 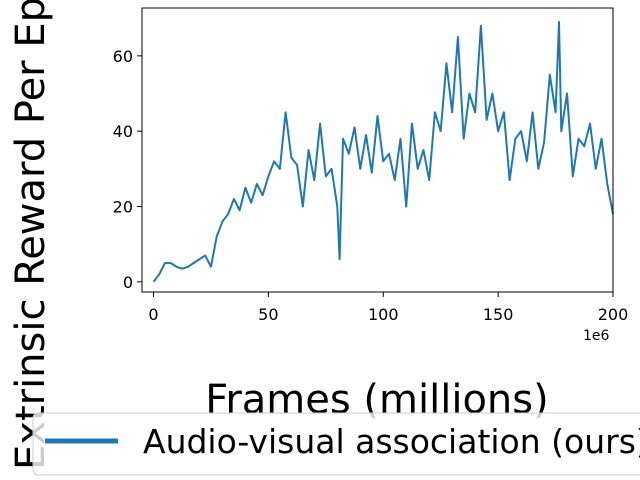 What do you see at coordinates (123, 131) in the screenshot?
I see `y-tick-label: 40` at bounding box center [123, 131].